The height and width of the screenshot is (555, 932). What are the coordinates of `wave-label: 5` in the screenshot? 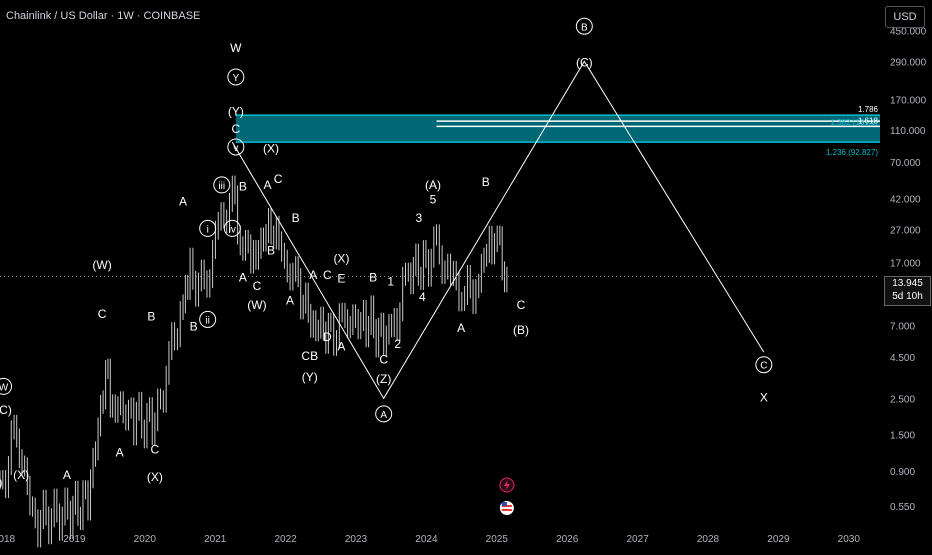 It's located at (433, 200).